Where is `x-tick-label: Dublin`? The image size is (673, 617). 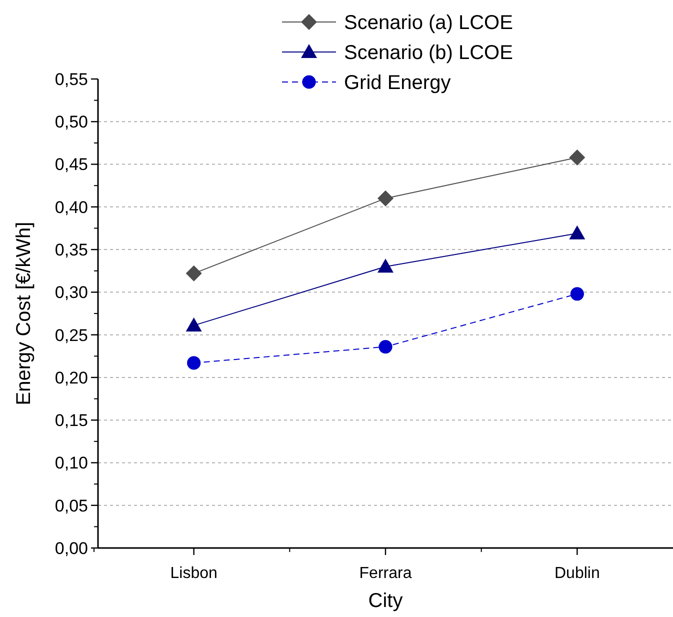
x-tick-label: Dublin is located at coordinates (577, 573).